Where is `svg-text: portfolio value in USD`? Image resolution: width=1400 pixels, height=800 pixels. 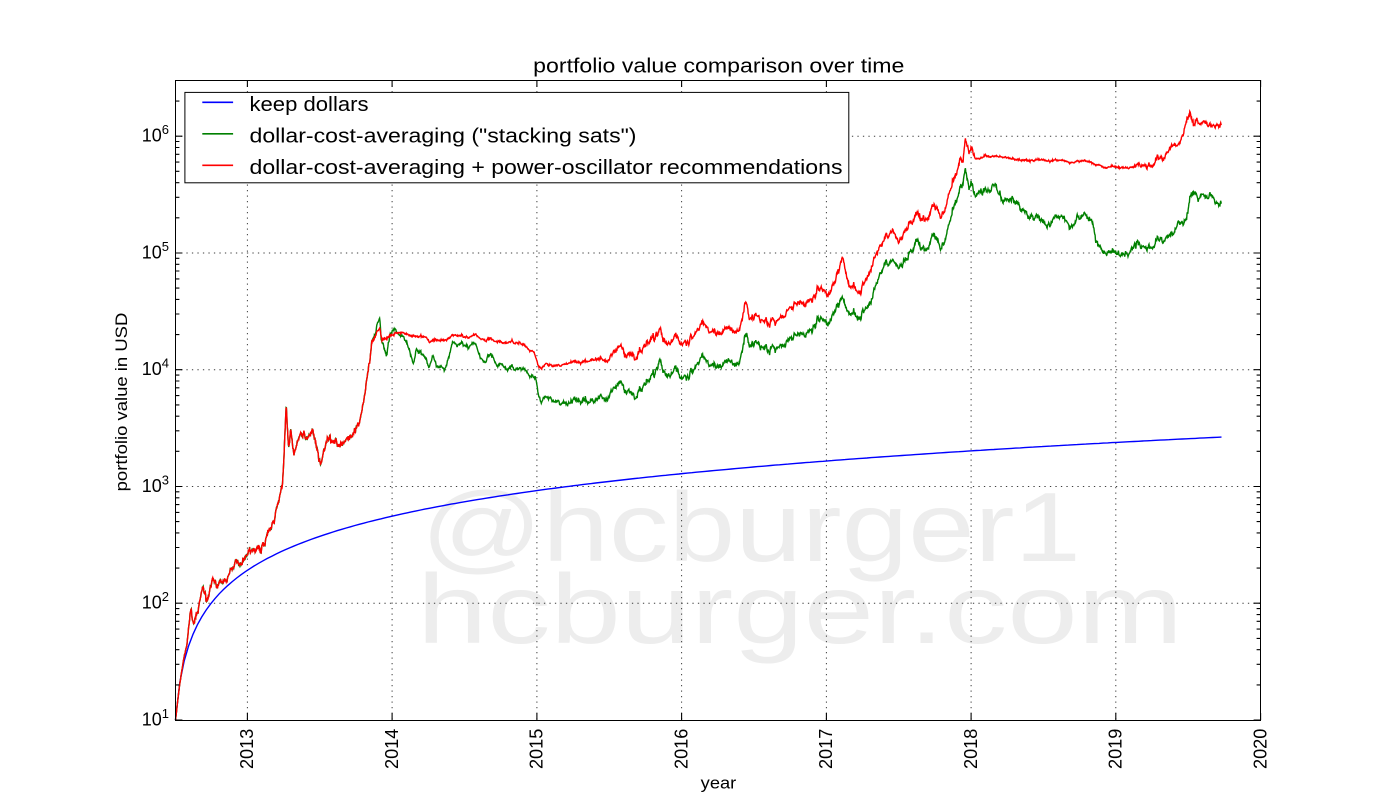 svg-text: portfolio value in USD is located at coordinates (121, 402).